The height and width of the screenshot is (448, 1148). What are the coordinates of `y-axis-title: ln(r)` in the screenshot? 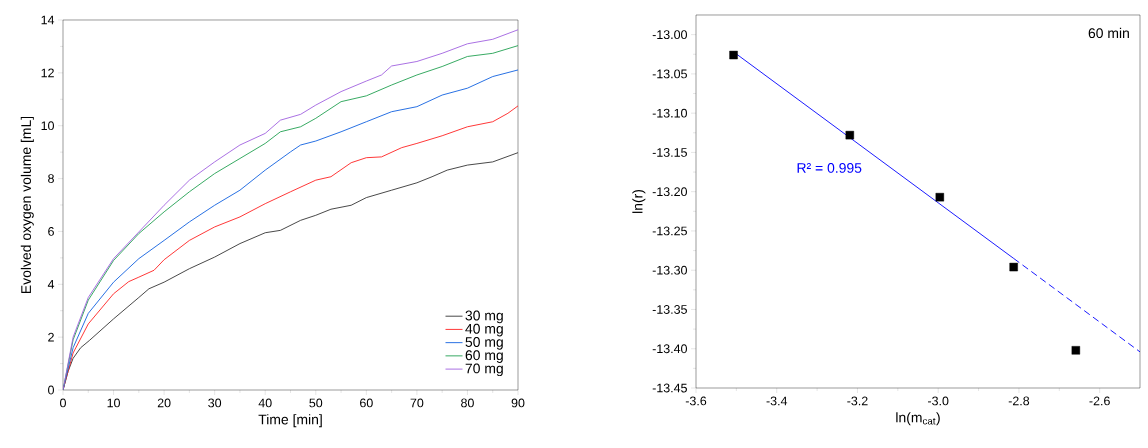 It's located at (639, 201).